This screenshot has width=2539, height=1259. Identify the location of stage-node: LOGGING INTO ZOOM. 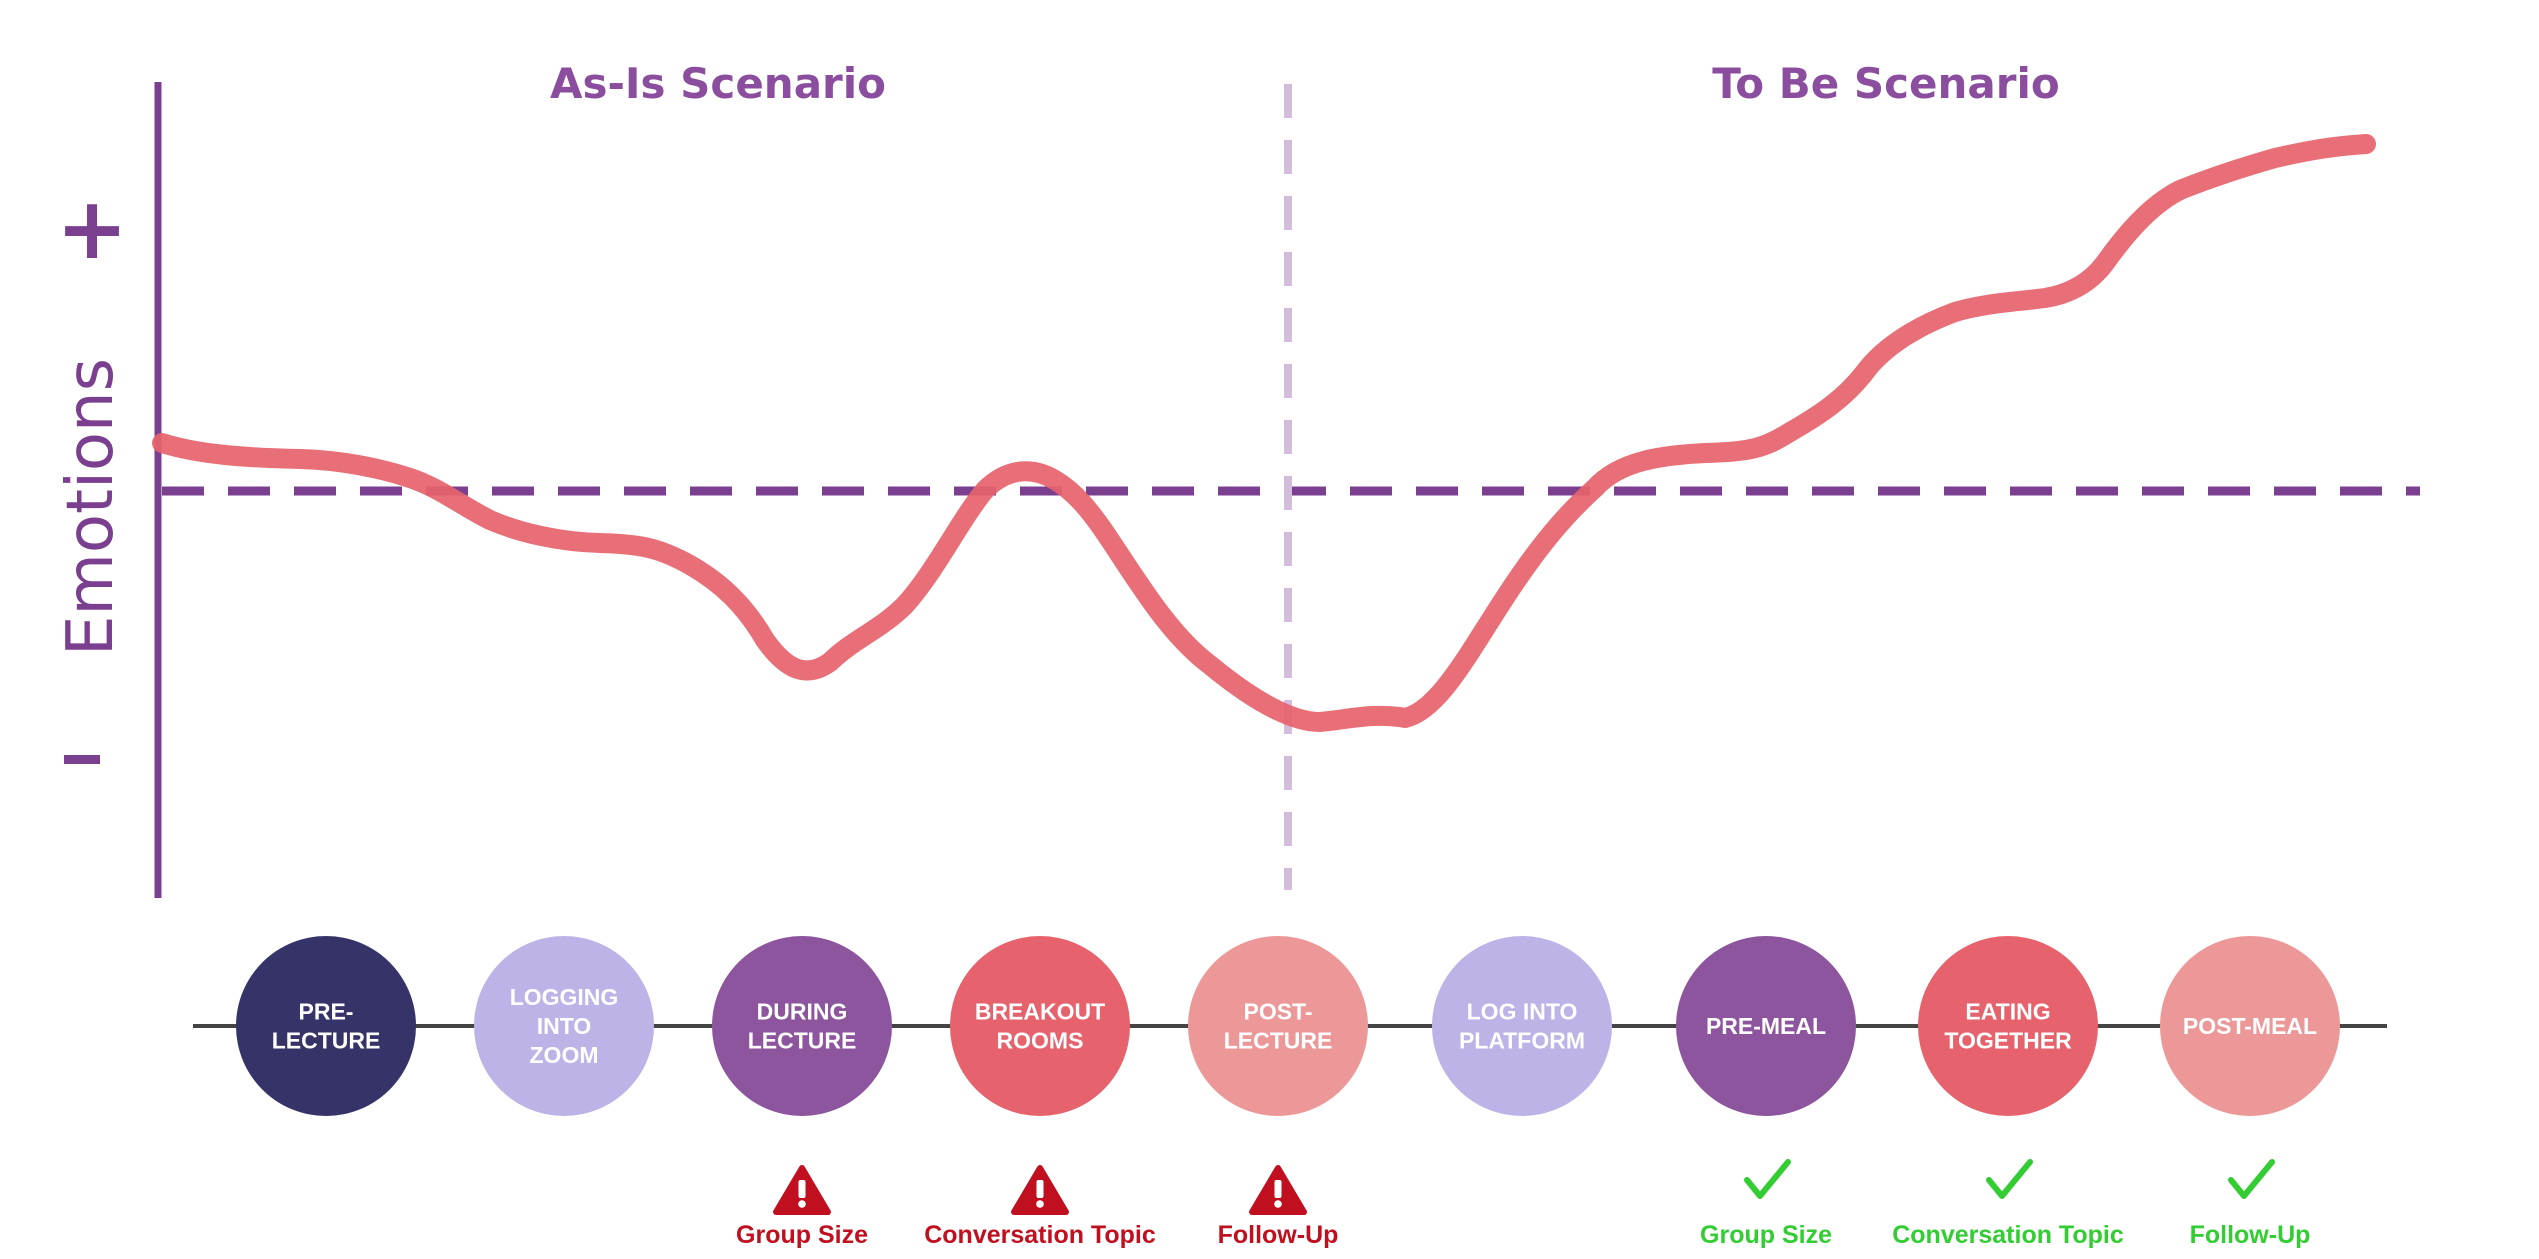
(564, 1026).